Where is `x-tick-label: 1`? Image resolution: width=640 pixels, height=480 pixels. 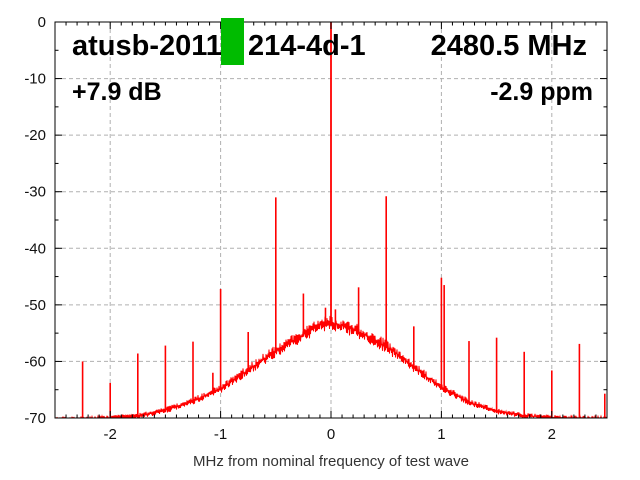
x-tick-label: 1 is located at coordinates (441, 434).